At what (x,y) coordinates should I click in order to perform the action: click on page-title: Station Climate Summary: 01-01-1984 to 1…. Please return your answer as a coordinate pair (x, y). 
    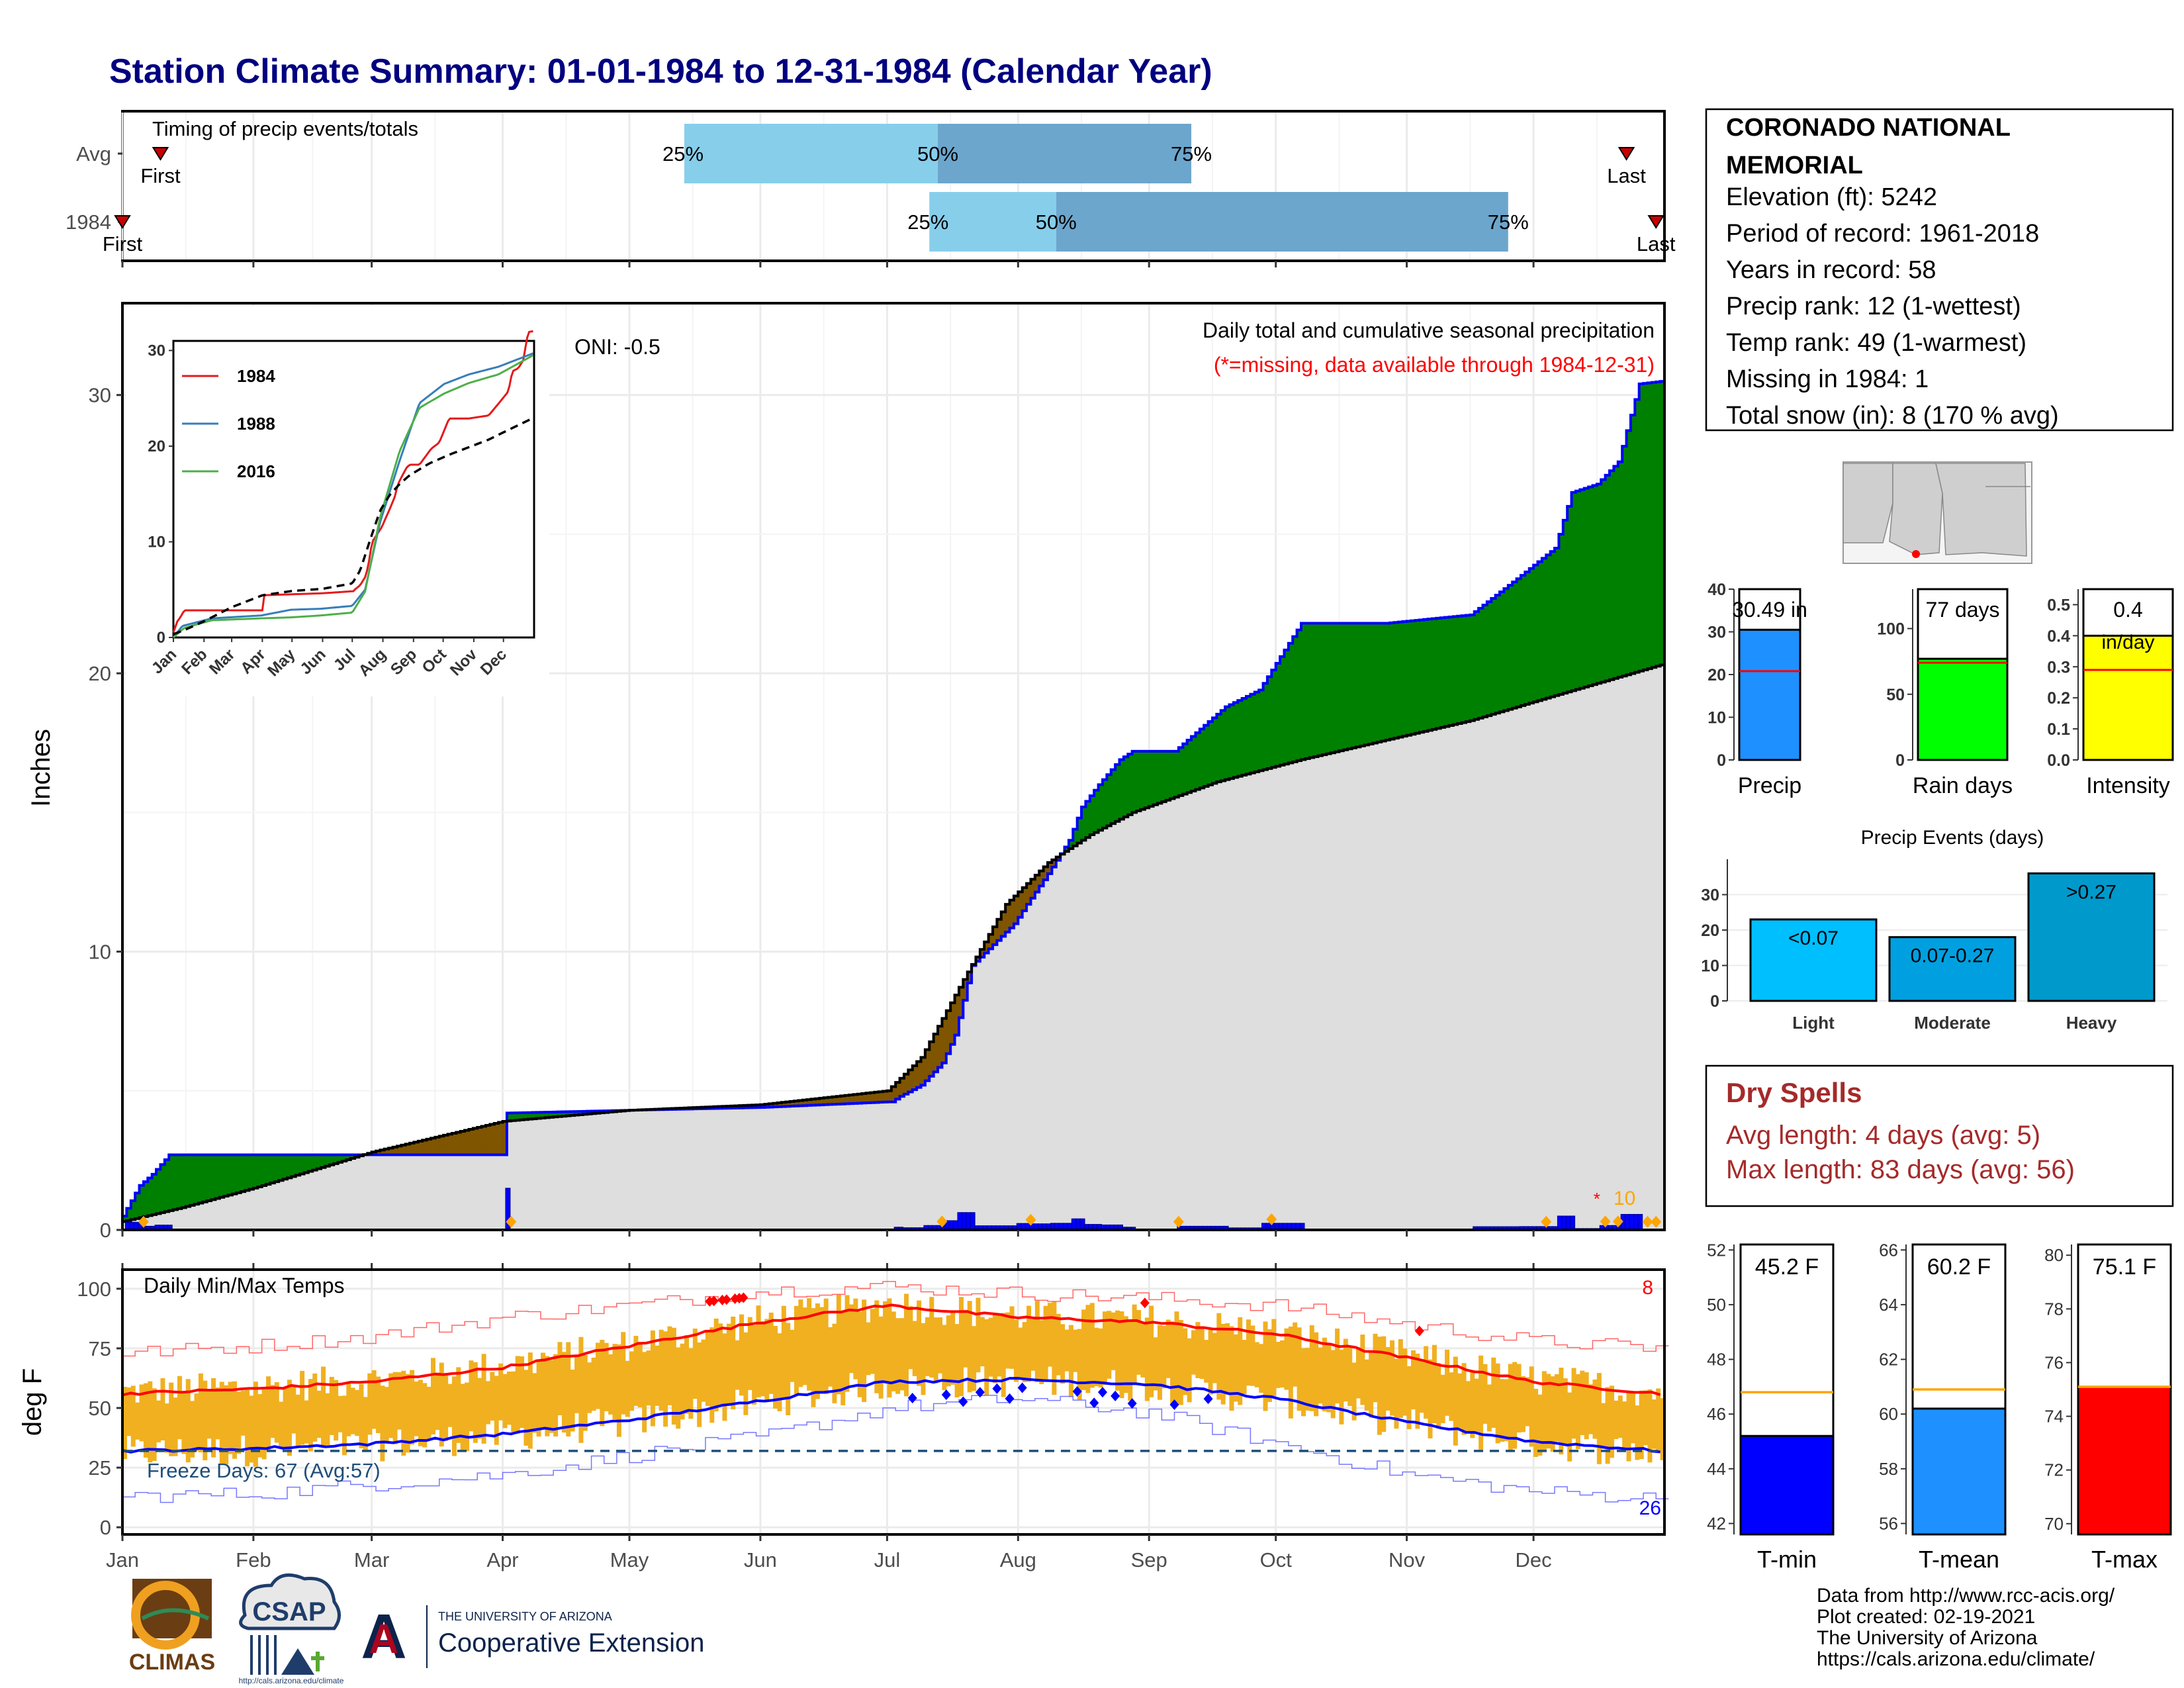
    Looking at the image, I should click on (660, 71).